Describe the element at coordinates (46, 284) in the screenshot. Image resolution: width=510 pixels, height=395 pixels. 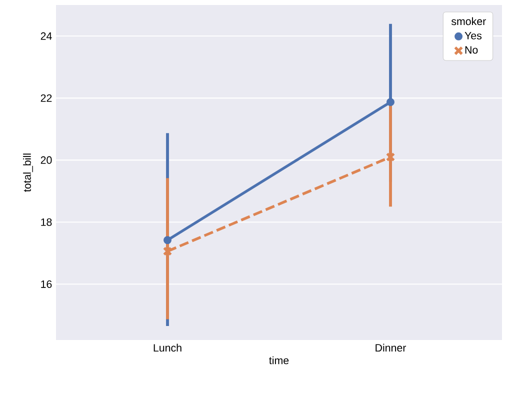
I see `y-tick-label: 16` at that location.